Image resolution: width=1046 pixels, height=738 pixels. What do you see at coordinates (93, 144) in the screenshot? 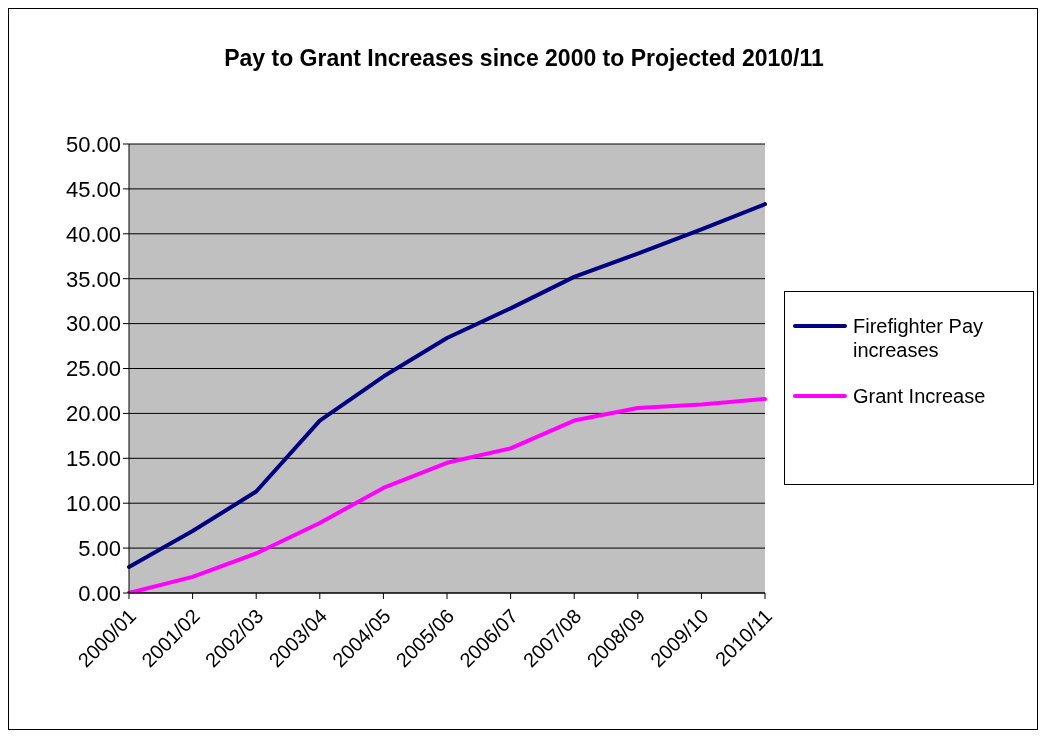
I see `y-tick-label: 50.00` at bounding box center [93, 144].